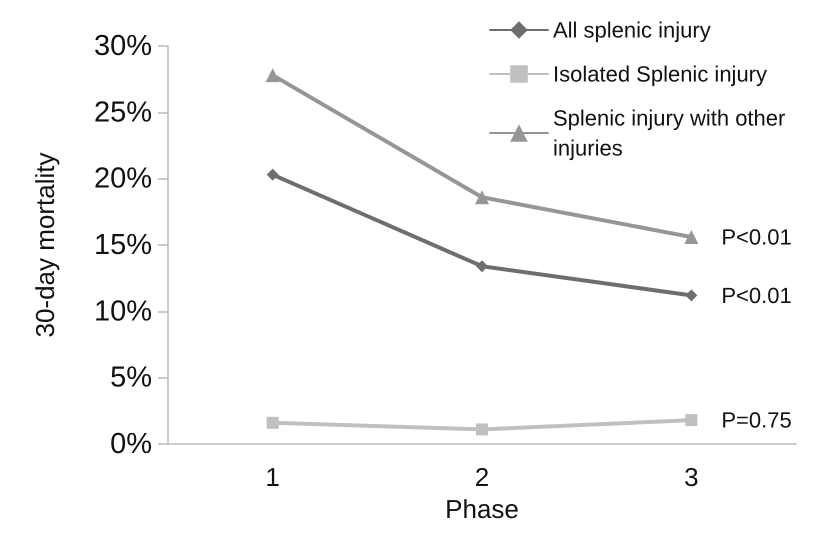 This screenshot has width=817, height=552. I want to click on y-tick-label: 10%, so click(123, 311).